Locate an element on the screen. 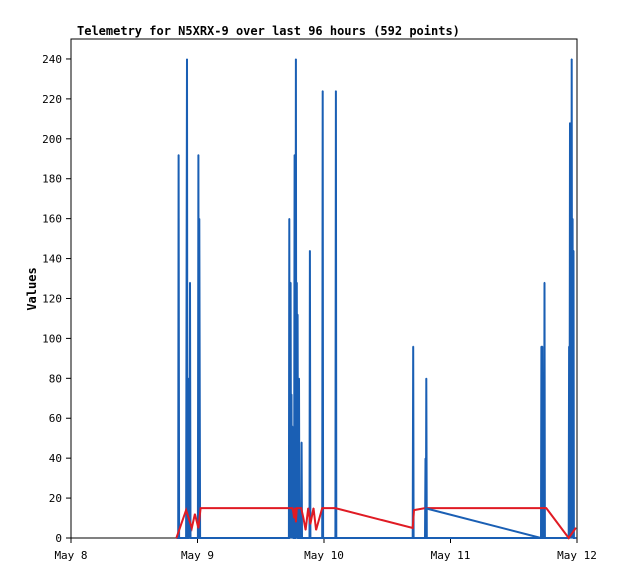  y-tick-label: 160 is located at coordinates (52, 219).